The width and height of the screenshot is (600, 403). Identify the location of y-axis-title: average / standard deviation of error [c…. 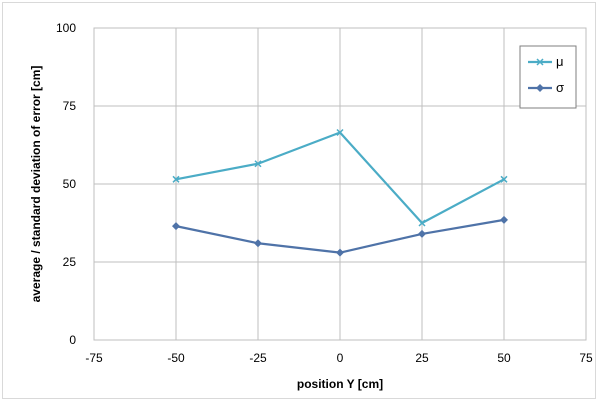
(36, 184).